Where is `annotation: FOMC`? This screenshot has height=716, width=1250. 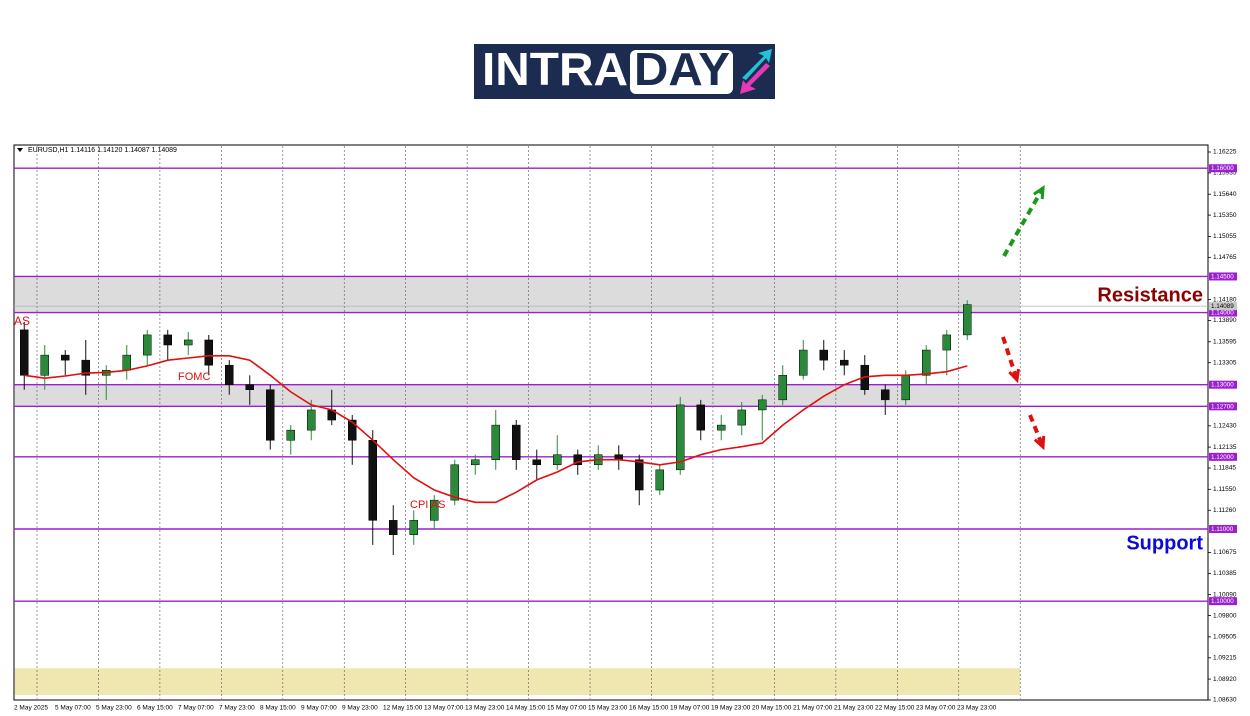 annotation: FOMC is located at coordinates (194, 377).